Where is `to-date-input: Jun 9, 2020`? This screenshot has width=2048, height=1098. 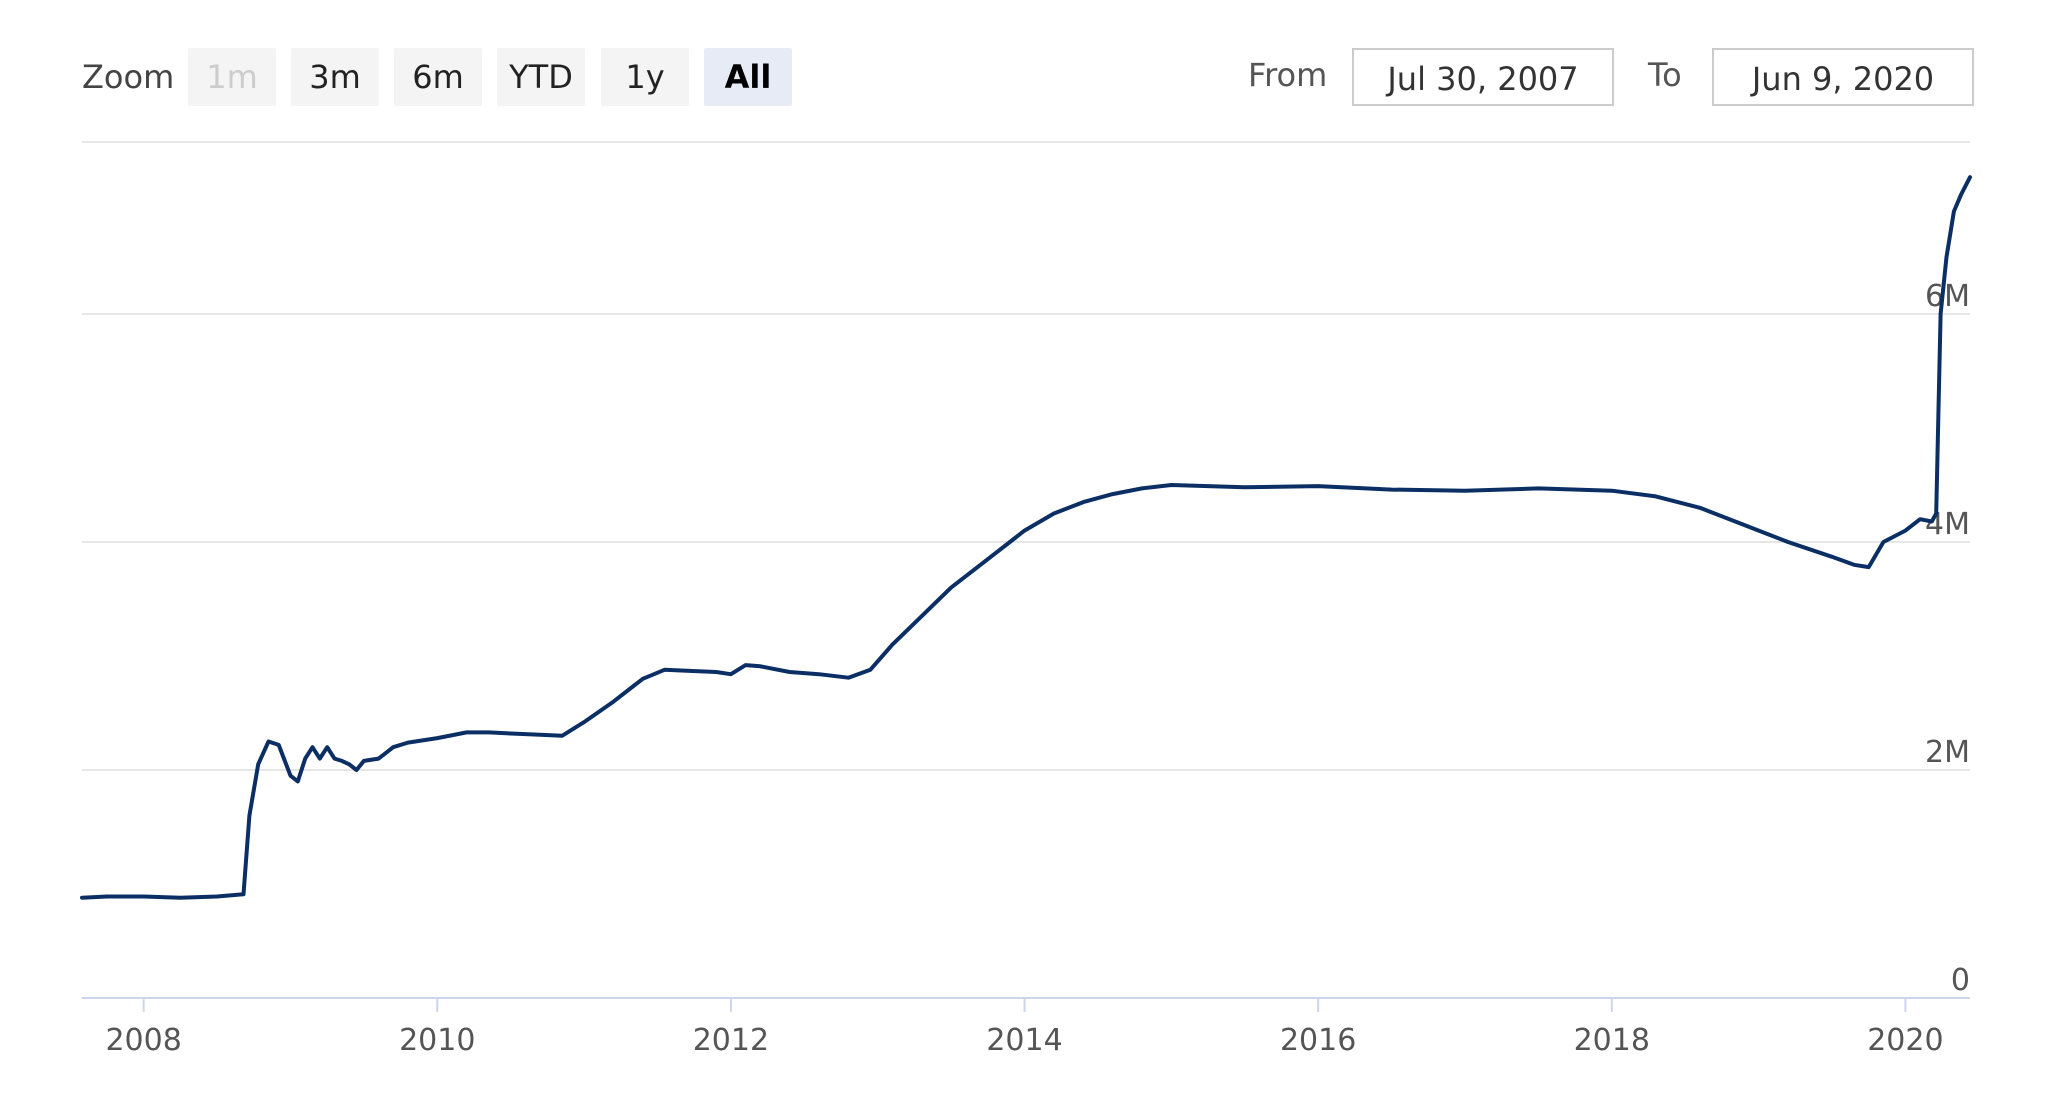 to-date-input: Jun 9, 2020 is located at coordinates (1843, 77).